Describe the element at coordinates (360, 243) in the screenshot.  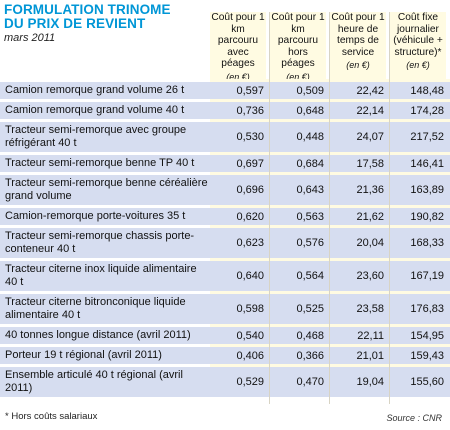
I see `row-value: 20,04` at that location.